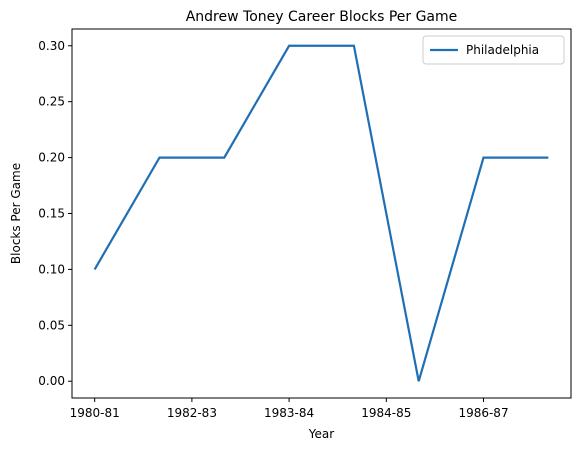 The height and width of the screenshot is (453, 579). What do you see at coordinates (51, 381) in the screenshot?
I see `y-tick-label: 0.00` at bounding box center [51, 381].